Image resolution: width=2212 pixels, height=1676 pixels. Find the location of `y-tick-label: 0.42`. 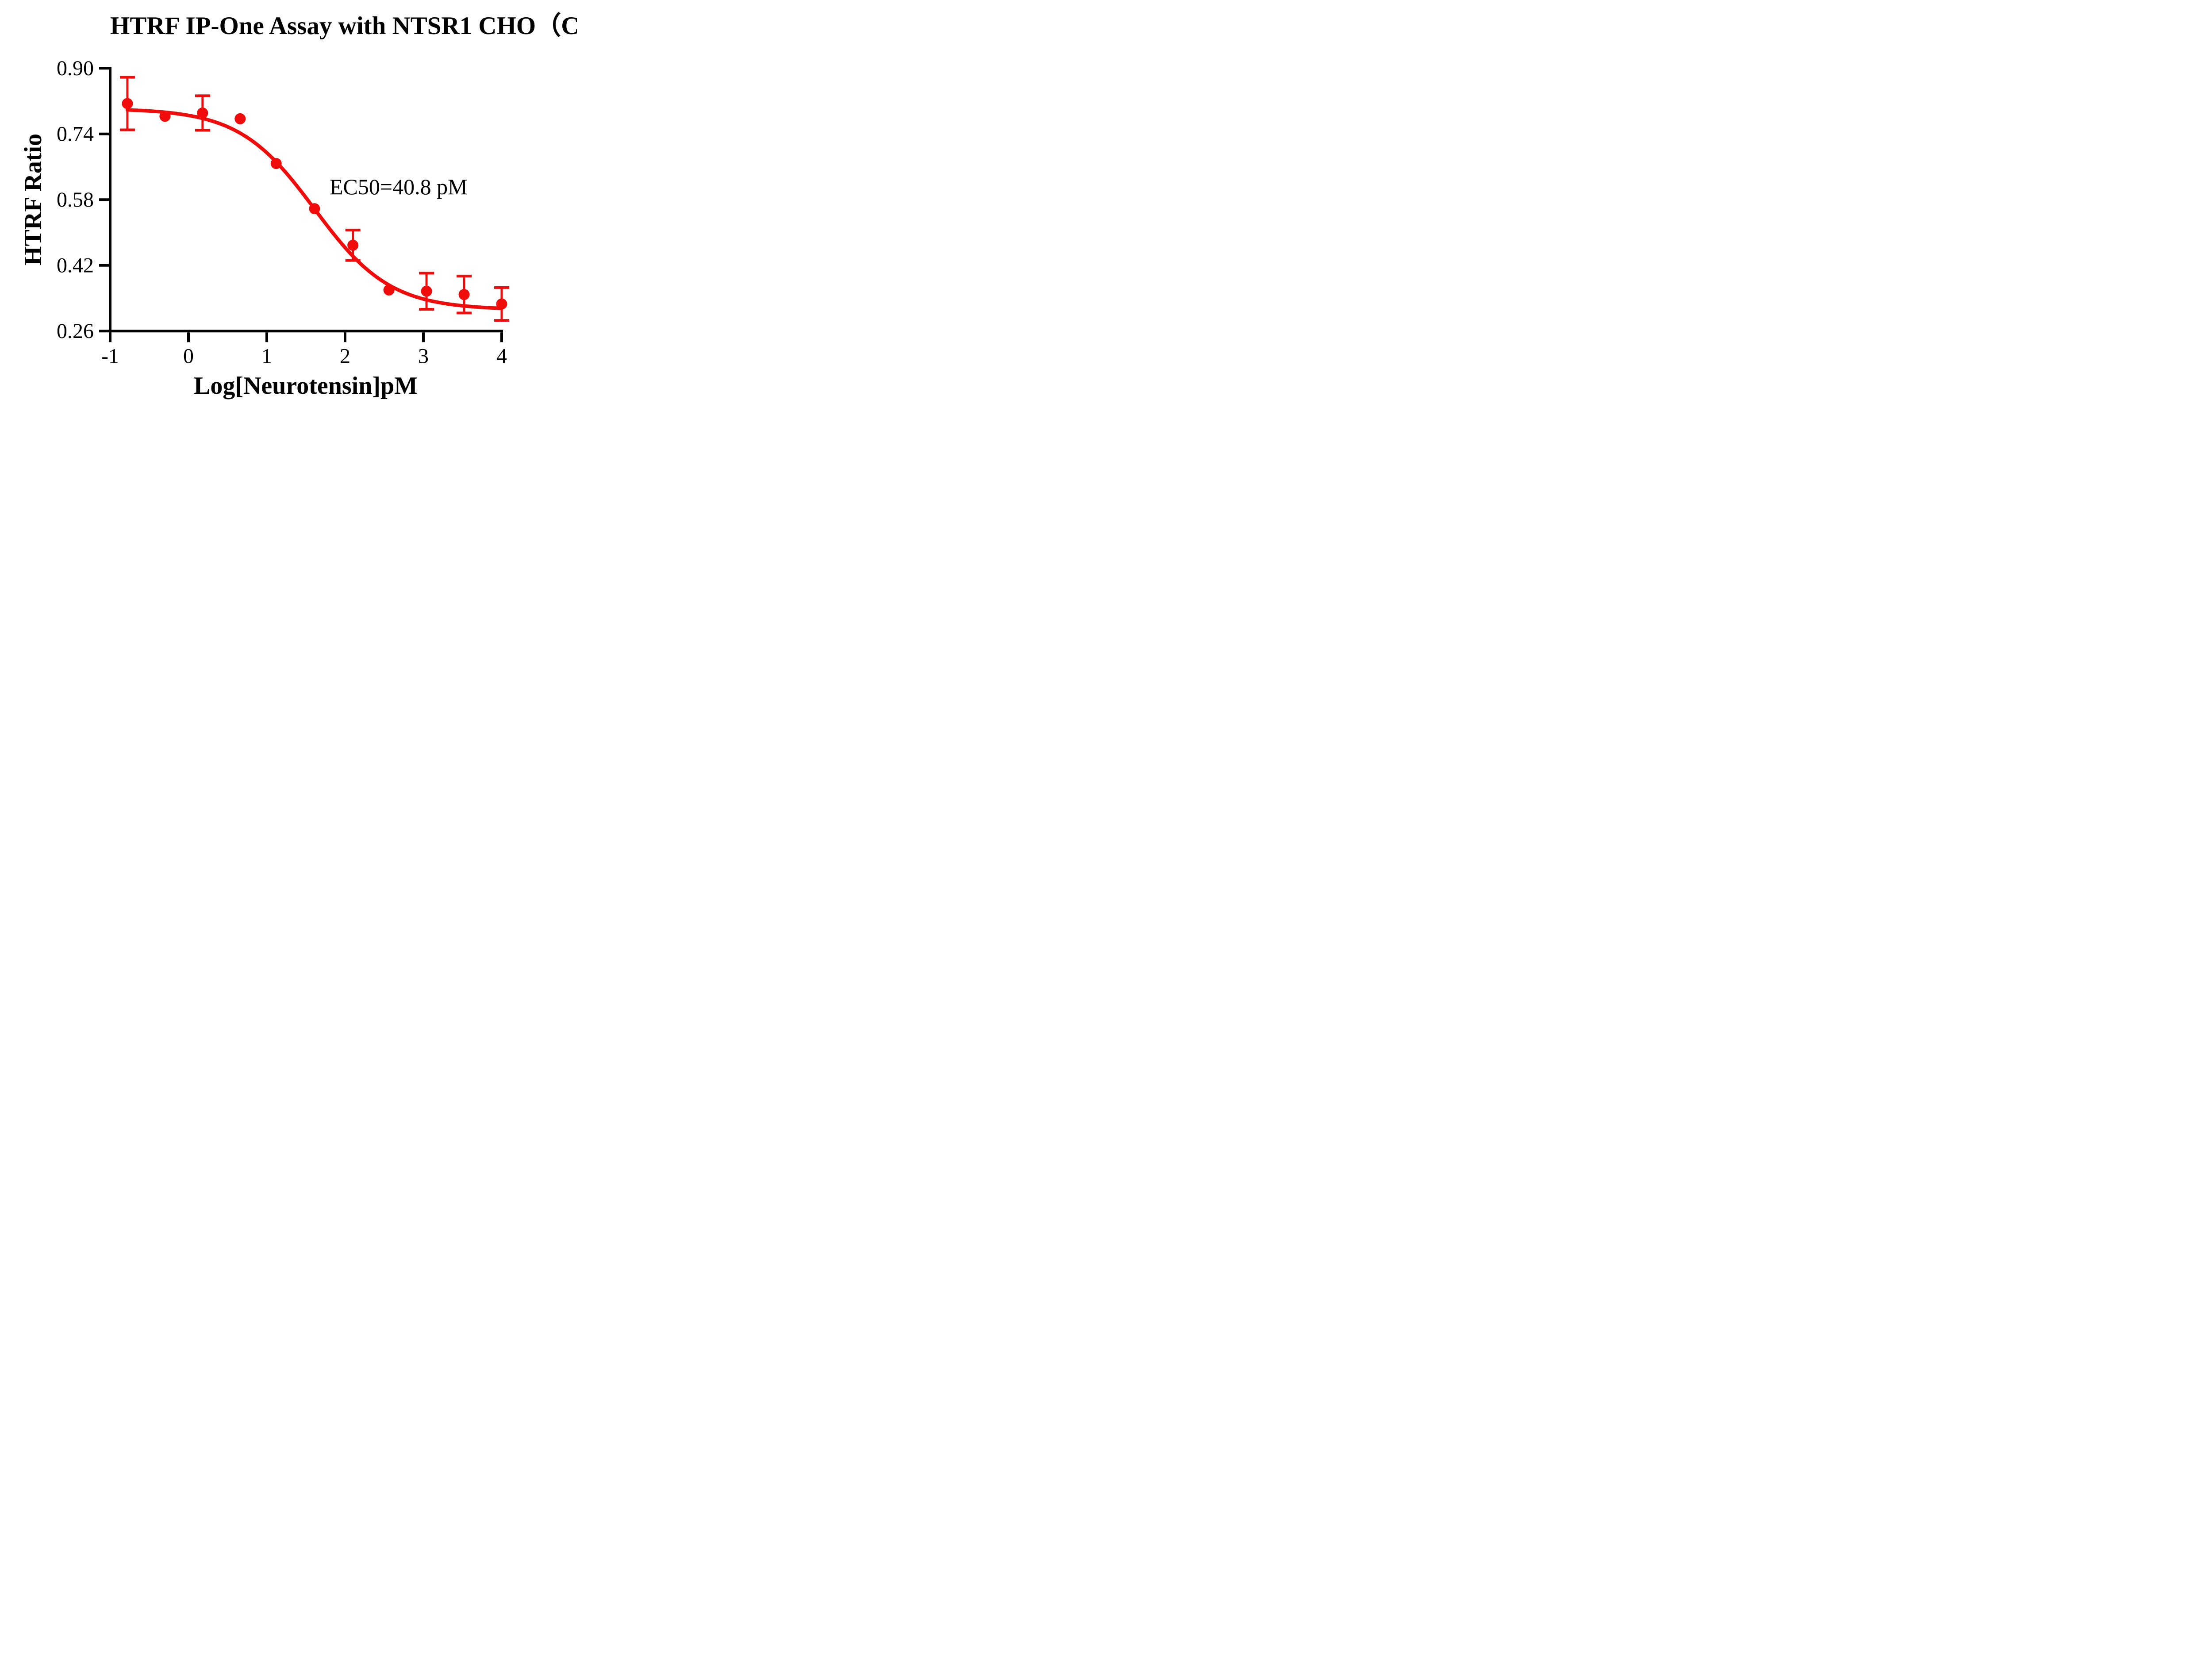

y-tick-label: 0.42 is located at coordinates (76, 265).